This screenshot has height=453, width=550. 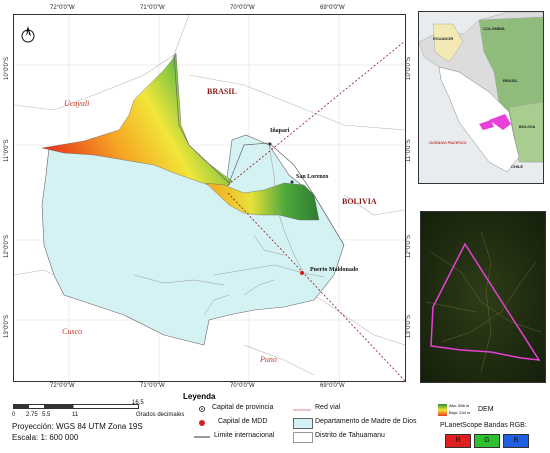 I want to click on callout-line-bottom, so click(x=316, y=286).